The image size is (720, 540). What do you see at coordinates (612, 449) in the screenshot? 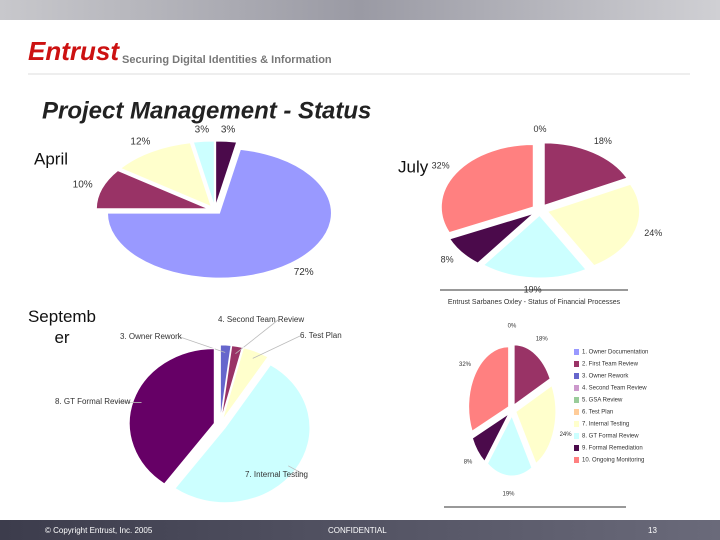
I see `legend-label: 9. Formal Remediation` at bounding box center [612, 449].